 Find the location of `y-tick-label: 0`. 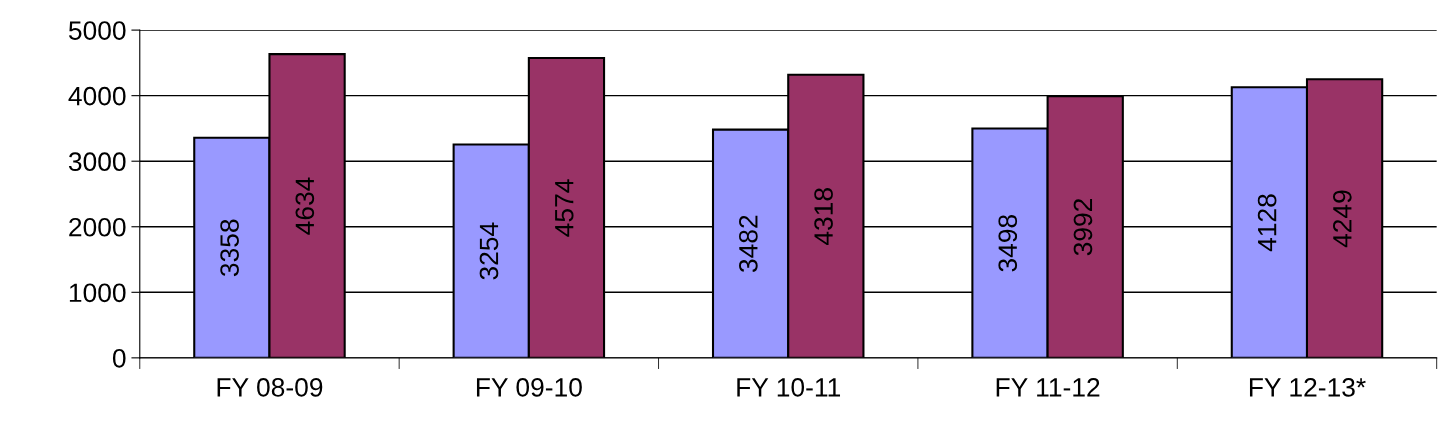

y-tick-label: 0 is located at coordinates (119, 358).